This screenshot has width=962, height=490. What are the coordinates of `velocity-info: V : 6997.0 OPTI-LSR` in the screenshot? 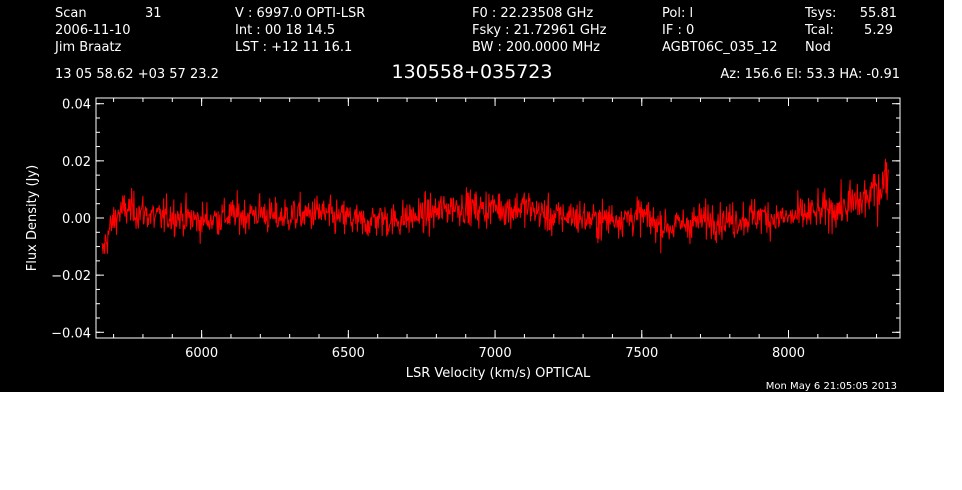 It's located at (300, 13).